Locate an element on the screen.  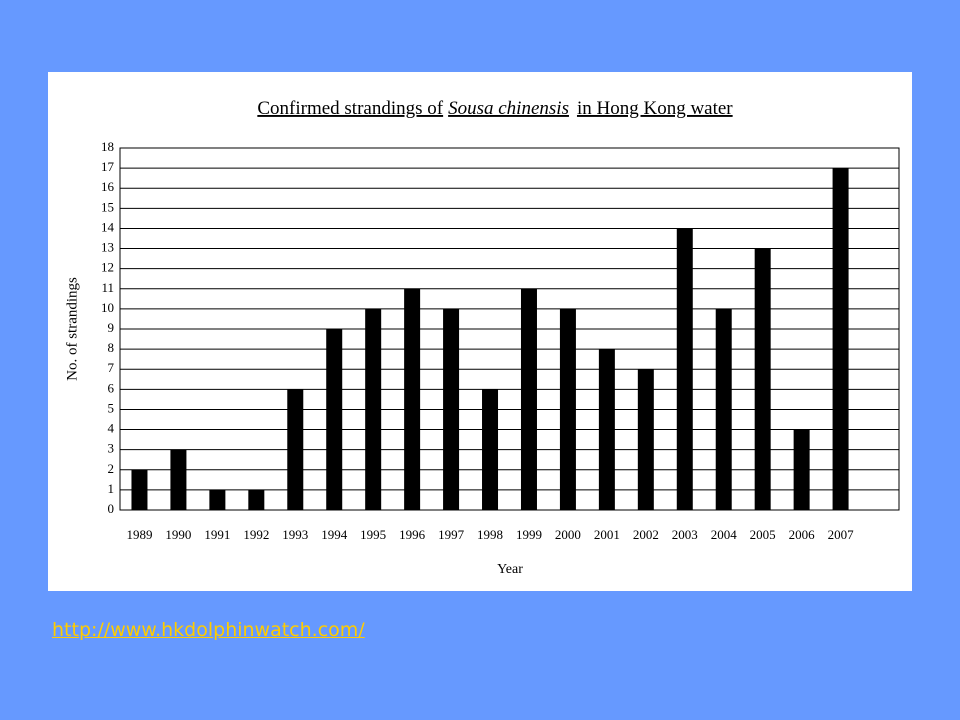
x-tick-label: 1998 is located at coordinates (490, 534).